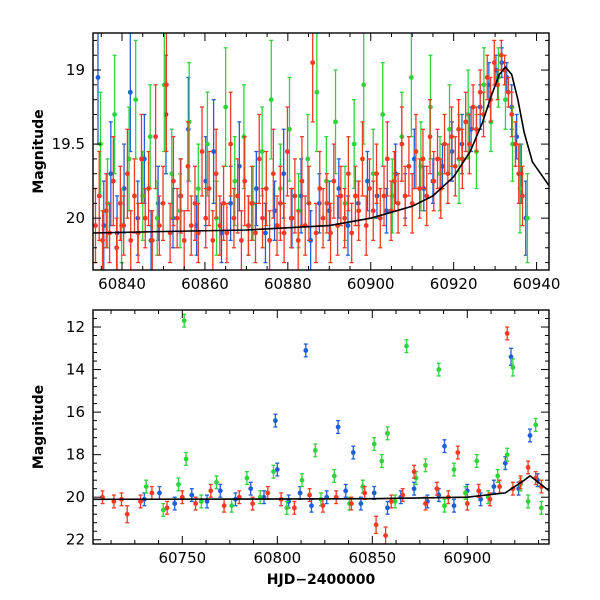  Describe the element at coordinates (39, 151) in the screenshot. I see `top-panel-y-axis-title: Magnitude` at that location.